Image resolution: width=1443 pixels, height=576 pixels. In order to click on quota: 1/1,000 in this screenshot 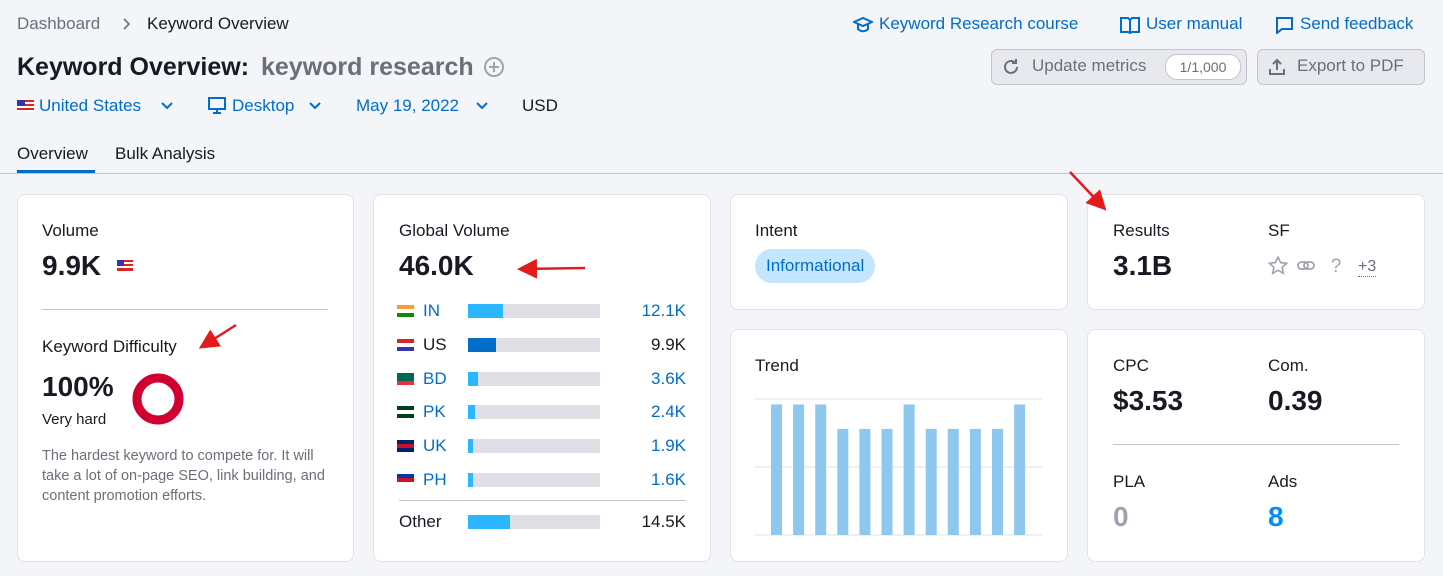, I will do `click(1203, 67)`.